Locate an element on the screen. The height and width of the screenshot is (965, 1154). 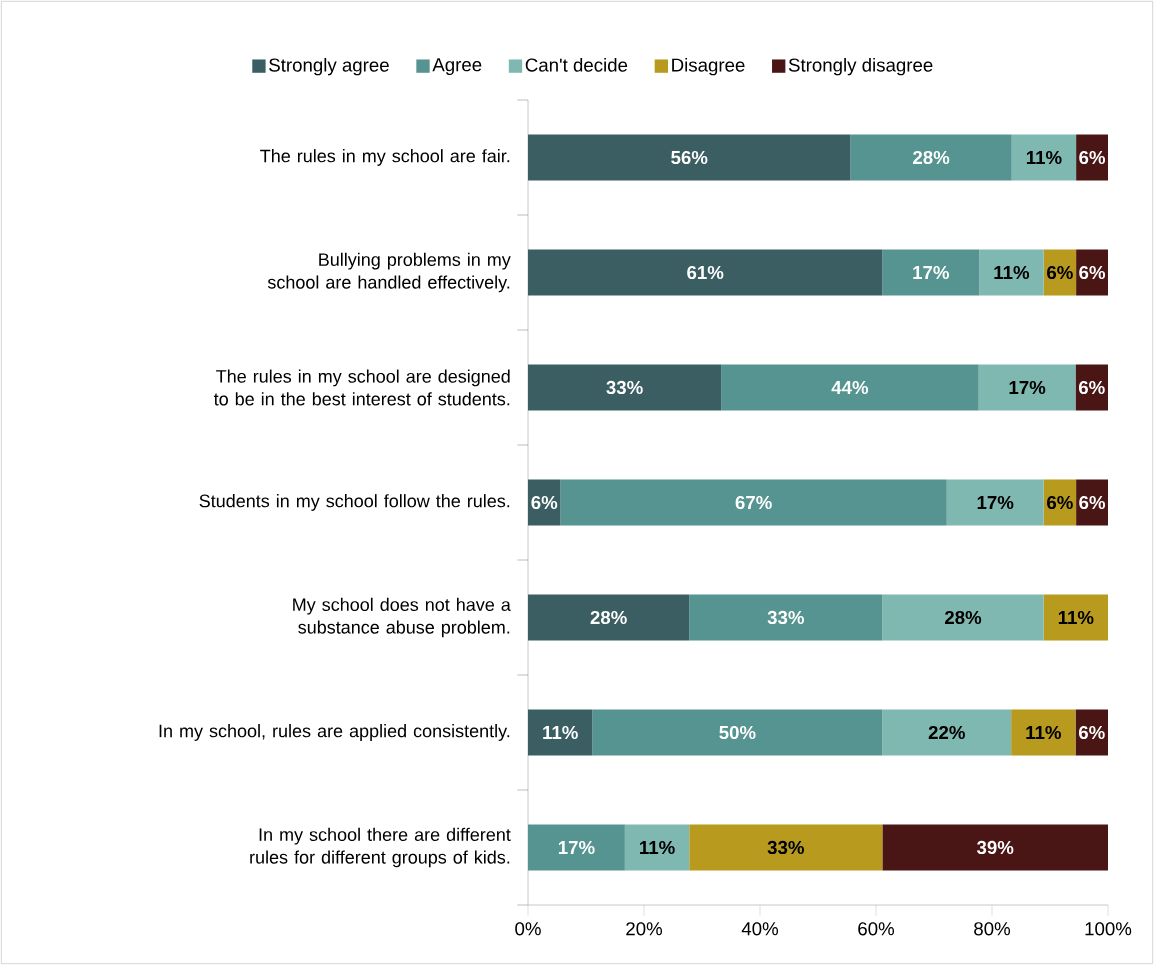
x-tick-label: 80% is located at coordinates (992, 929).